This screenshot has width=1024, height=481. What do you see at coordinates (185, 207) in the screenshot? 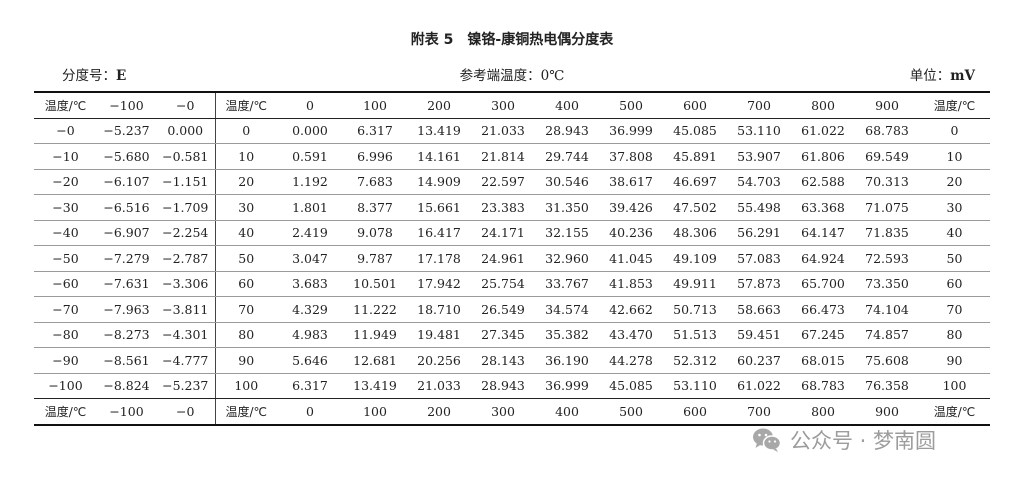
I see `table-cell: −1.709` at bounding box center [185, 207].